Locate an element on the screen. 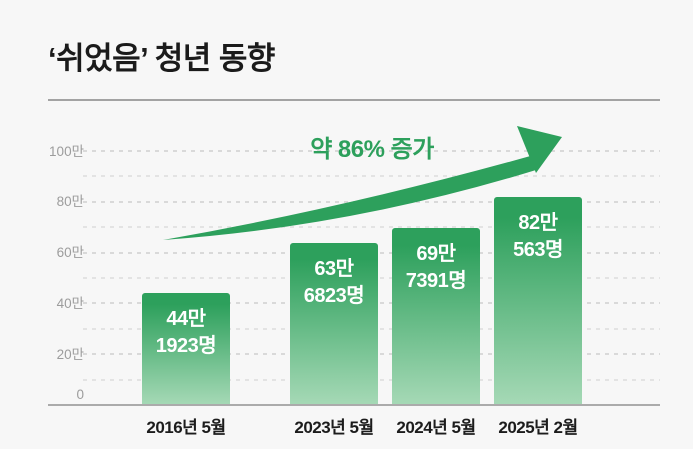 This screenshot has width=693, height=449. x-axis-line is located at coordinates (354, 405).